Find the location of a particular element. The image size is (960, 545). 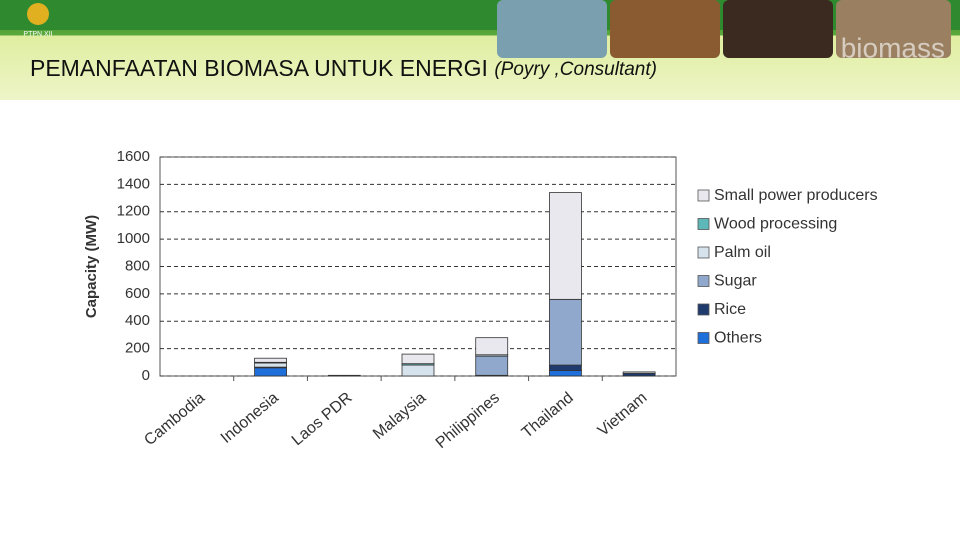

y-tick-label: 1000 is located at coordinates (133, 238).